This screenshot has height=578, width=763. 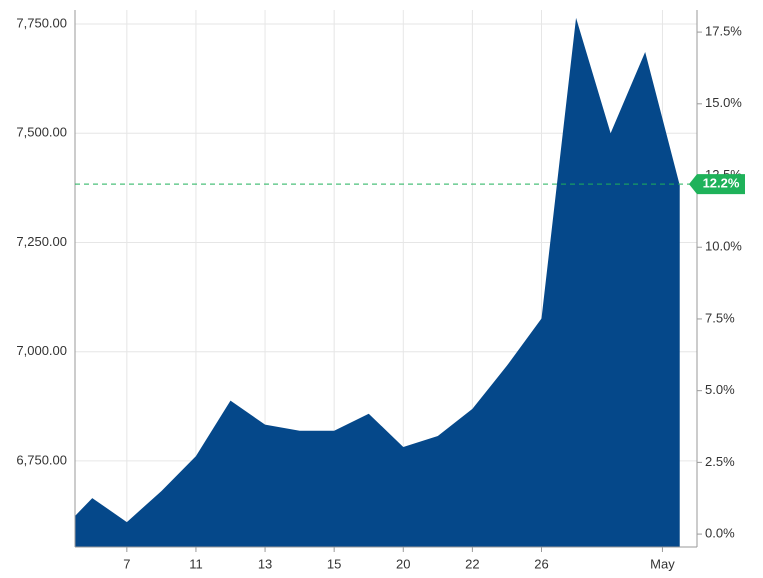 What do you see at coordinates (334, 563) in the screenshot?
I see `x-tick-label: 15` at bounding box center [334, 563].